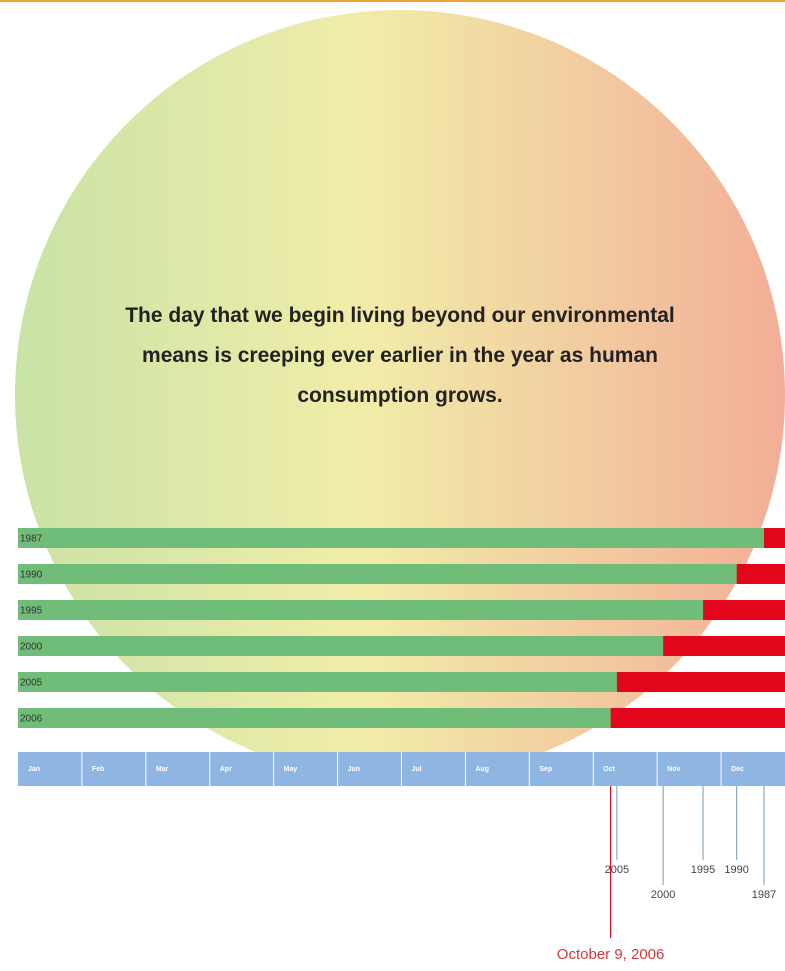 The image size is (785, 971). I want to click on bar-label: 2000, so click(31, 647).